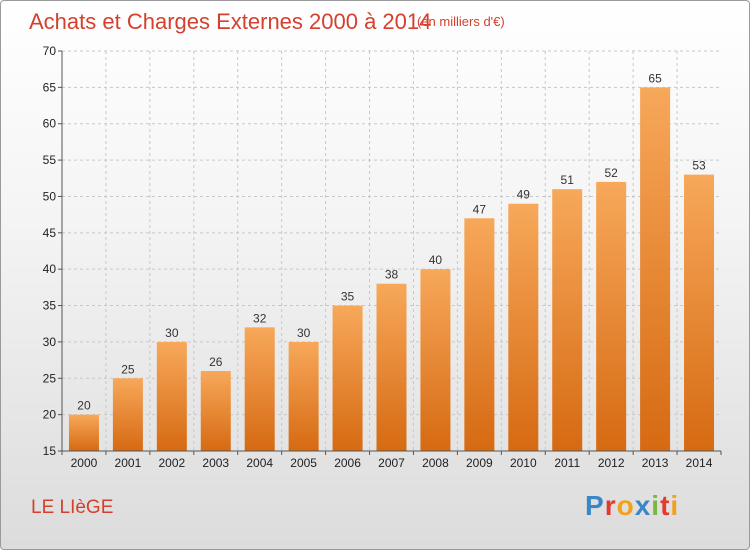  Describe the element at coordinates (480, 209) in the screenshot. I see `bar-value-label: 47` at that location.